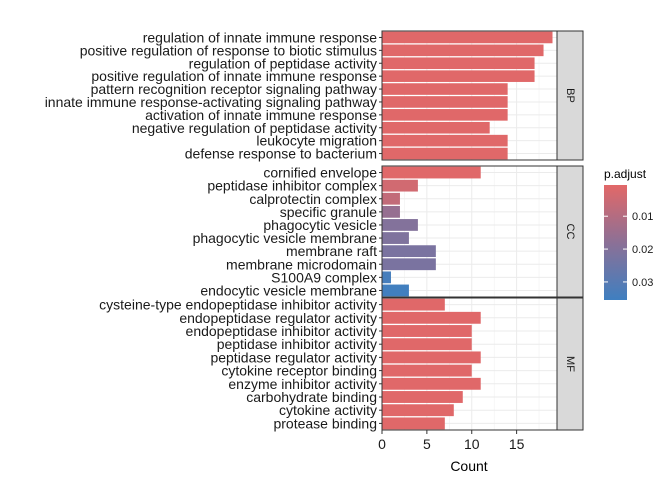 This screenshot has height=480, width=672. Describe the element at coordinates (472, 444) in the screenshot. I see `x-tick-label: 10` at that location.